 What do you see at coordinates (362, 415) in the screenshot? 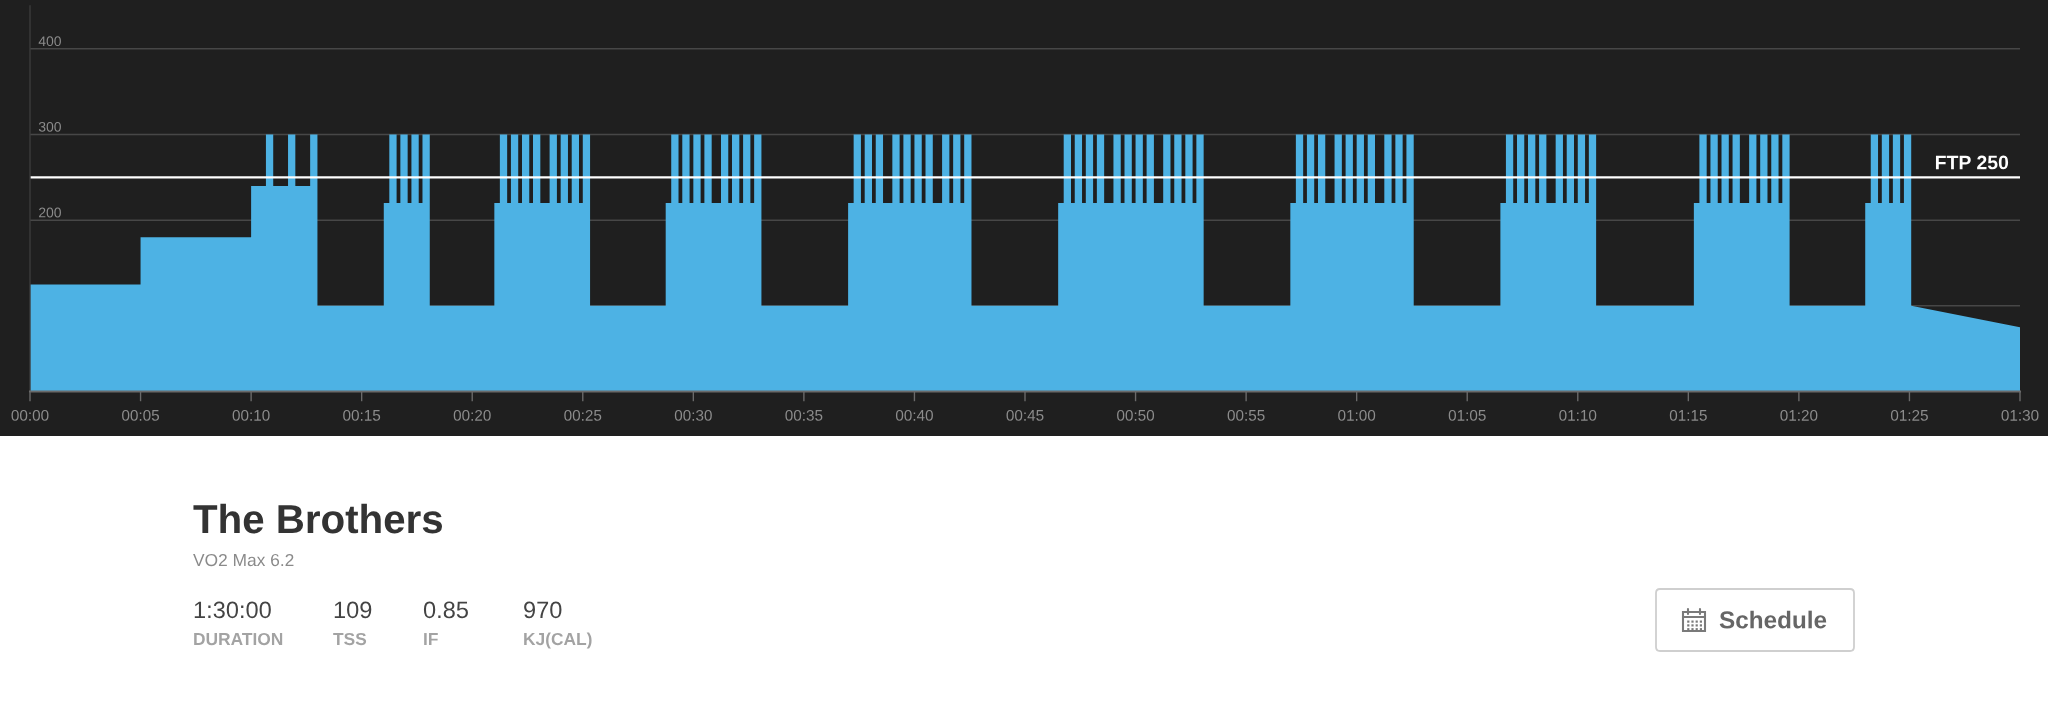
I see `x-tick-label: 00:15` at bounding box center [362, 415].